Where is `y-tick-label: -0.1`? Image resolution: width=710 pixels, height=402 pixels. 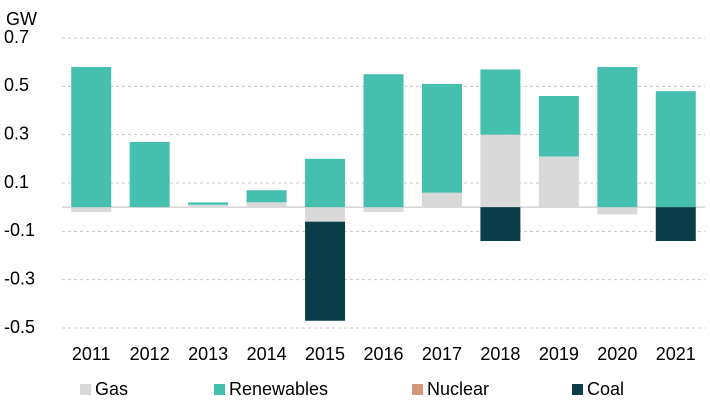 y-tick-label: -0.1 is located at coordinates (19, 230).